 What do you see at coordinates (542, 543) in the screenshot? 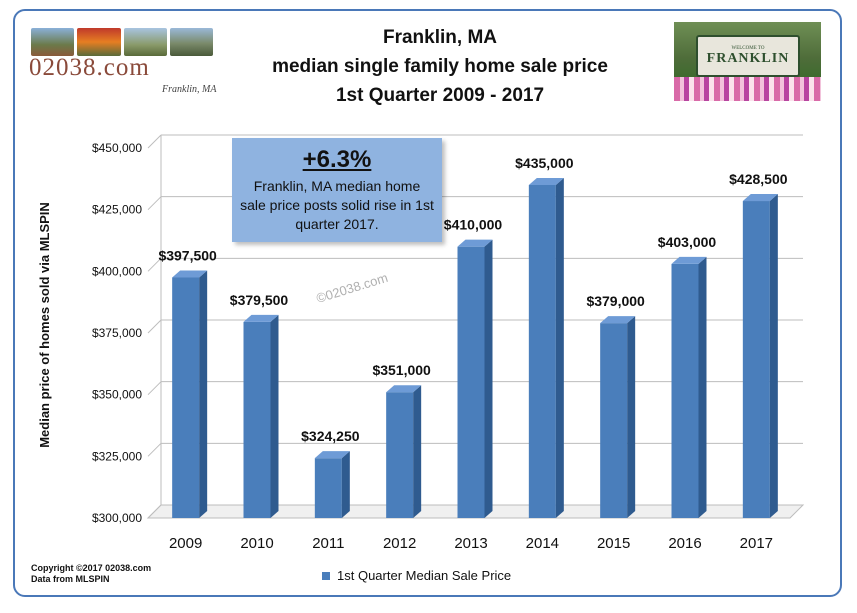
I see `x-tick-label: 2014` at bounding box center [542, 543].